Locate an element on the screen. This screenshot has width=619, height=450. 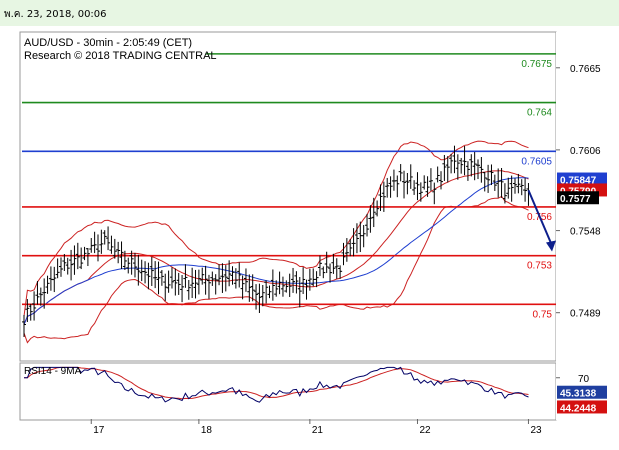
level-label: 0.7605 is located at coordinates (536, 161).